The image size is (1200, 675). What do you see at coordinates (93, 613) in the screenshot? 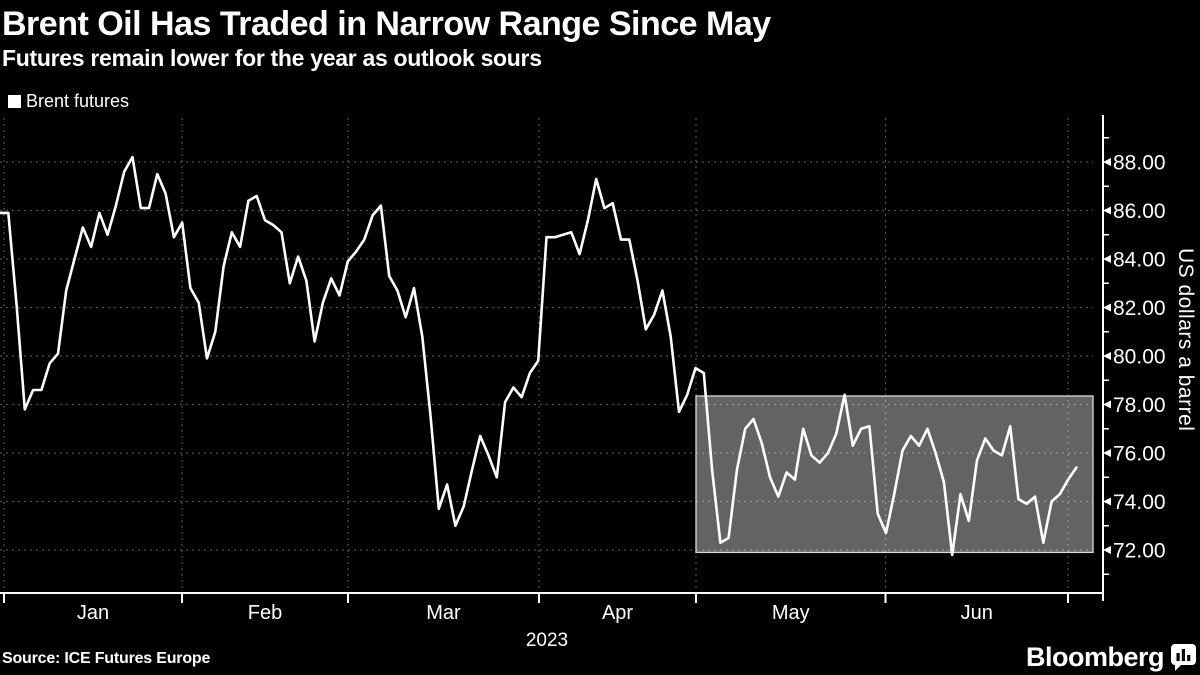
I see `x-tick-label-month: Jan` at bounding box center [93, 613].